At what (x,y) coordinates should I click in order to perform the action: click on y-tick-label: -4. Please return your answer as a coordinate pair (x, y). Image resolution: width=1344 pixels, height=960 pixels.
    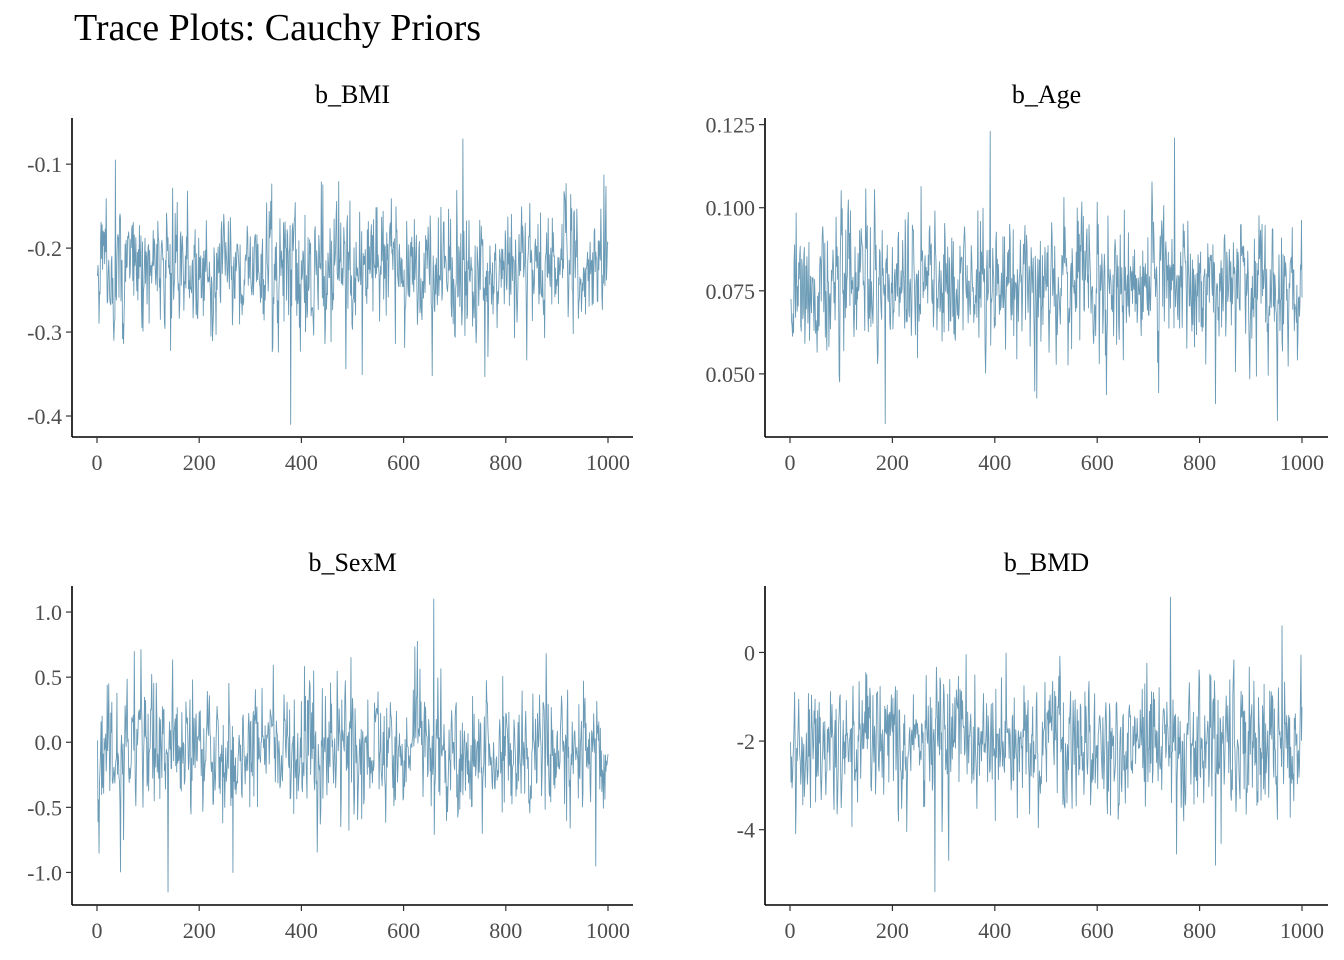
    Looking at the image, I should click on (746, 830).